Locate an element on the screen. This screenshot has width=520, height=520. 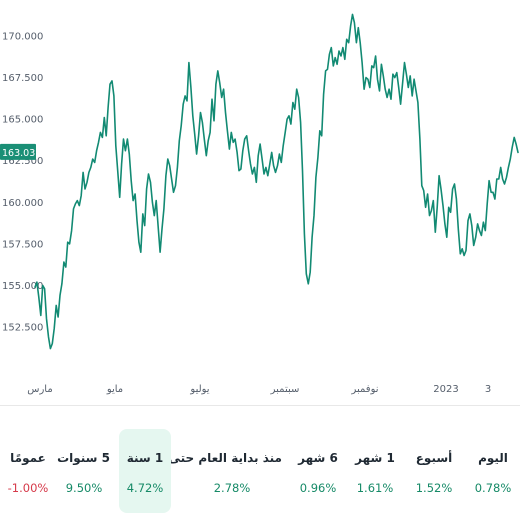
y-tick-label: 160.000 is located at coordinates (22, 203).